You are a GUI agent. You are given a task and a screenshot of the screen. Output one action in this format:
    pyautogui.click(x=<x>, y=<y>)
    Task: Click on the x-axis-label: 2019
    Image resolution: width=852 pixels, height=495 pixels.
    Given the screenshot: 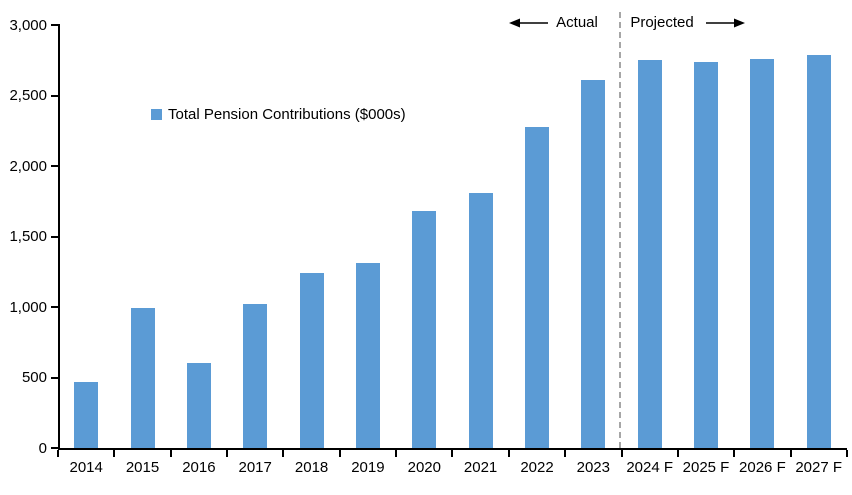 What is the action you would take?
    pyautogui.click(x=368, y=467)
    